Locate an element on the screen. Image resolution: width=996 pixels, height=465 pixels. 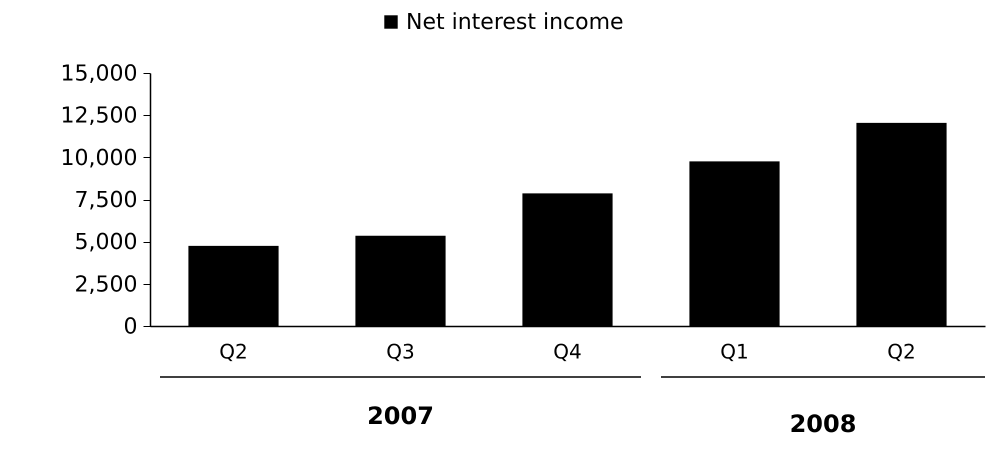
y-tick-label: 12,500 is located at coordinates (99, 116).